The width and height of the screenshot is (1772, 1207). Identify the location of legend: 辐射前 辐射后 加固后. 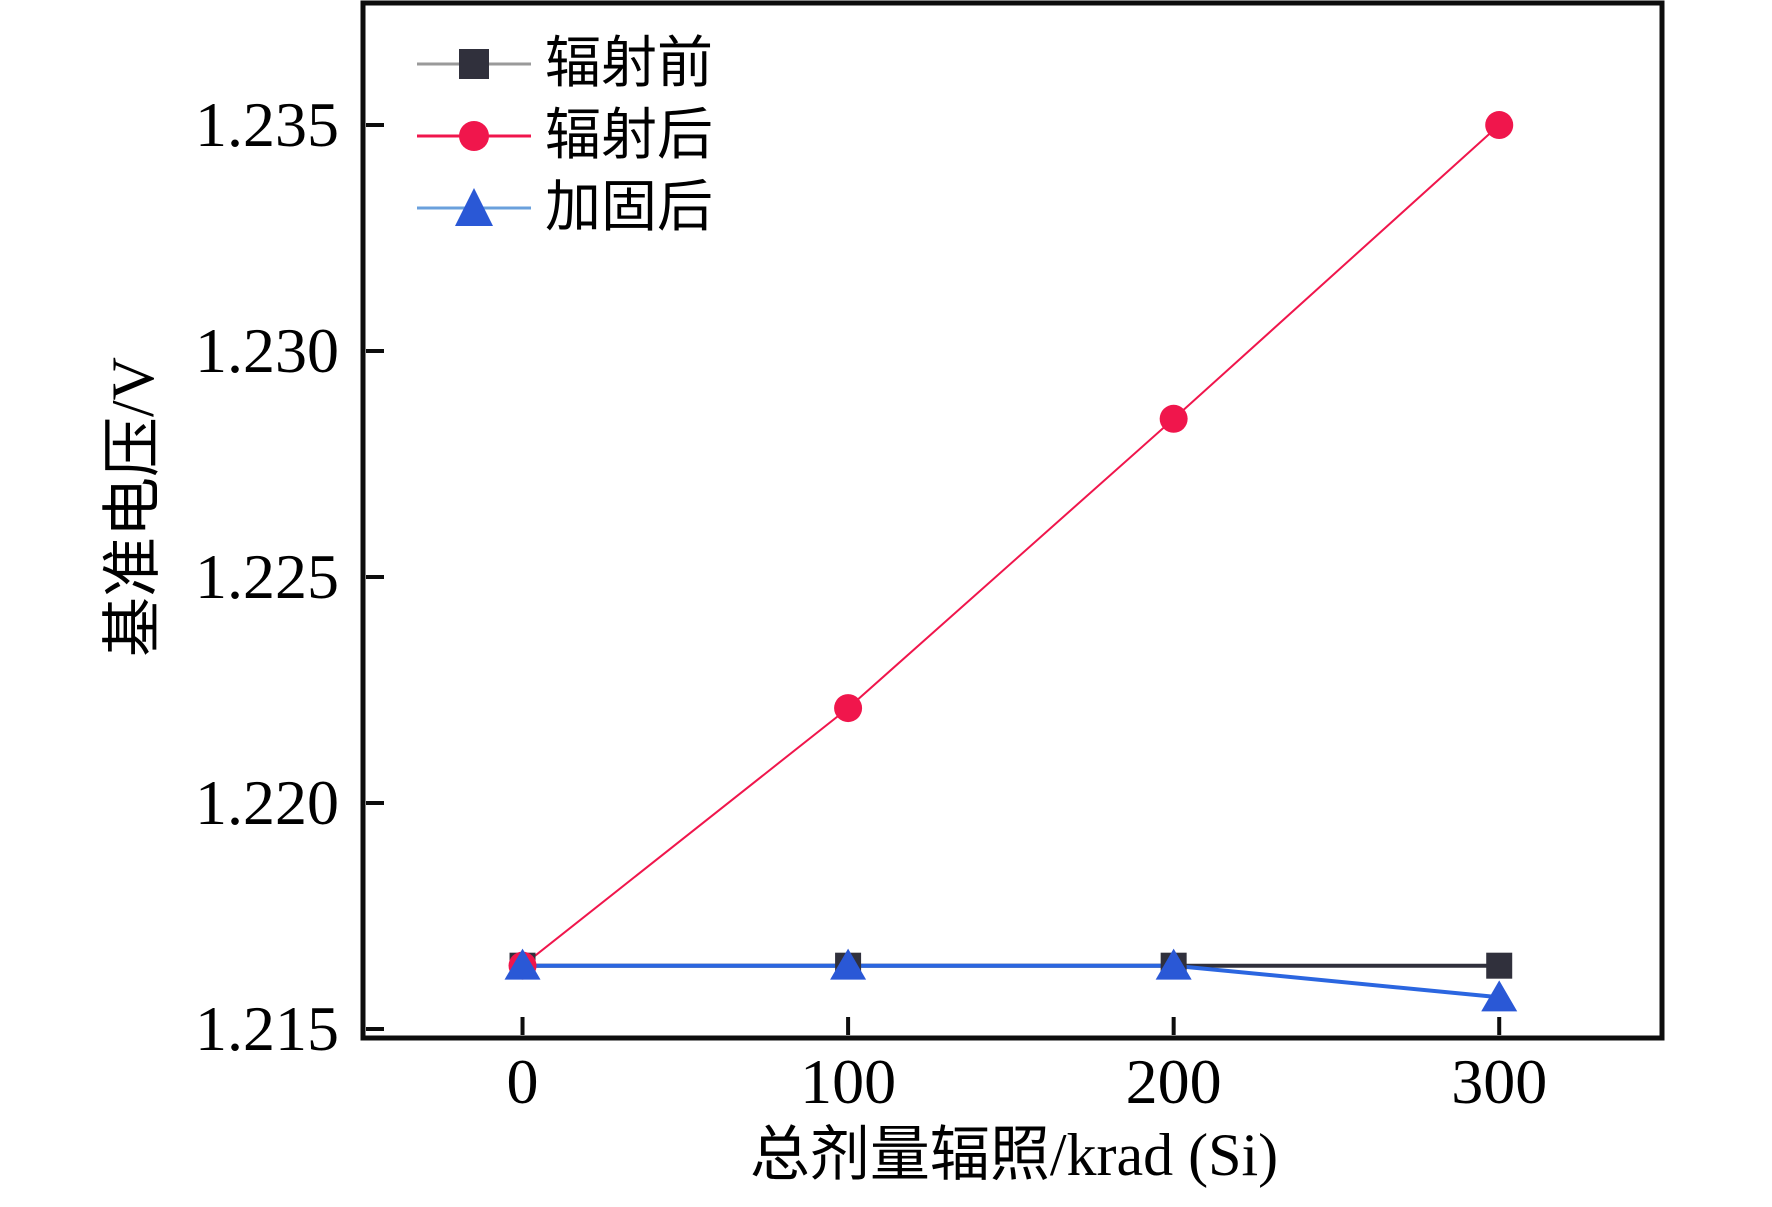
(564, 136).